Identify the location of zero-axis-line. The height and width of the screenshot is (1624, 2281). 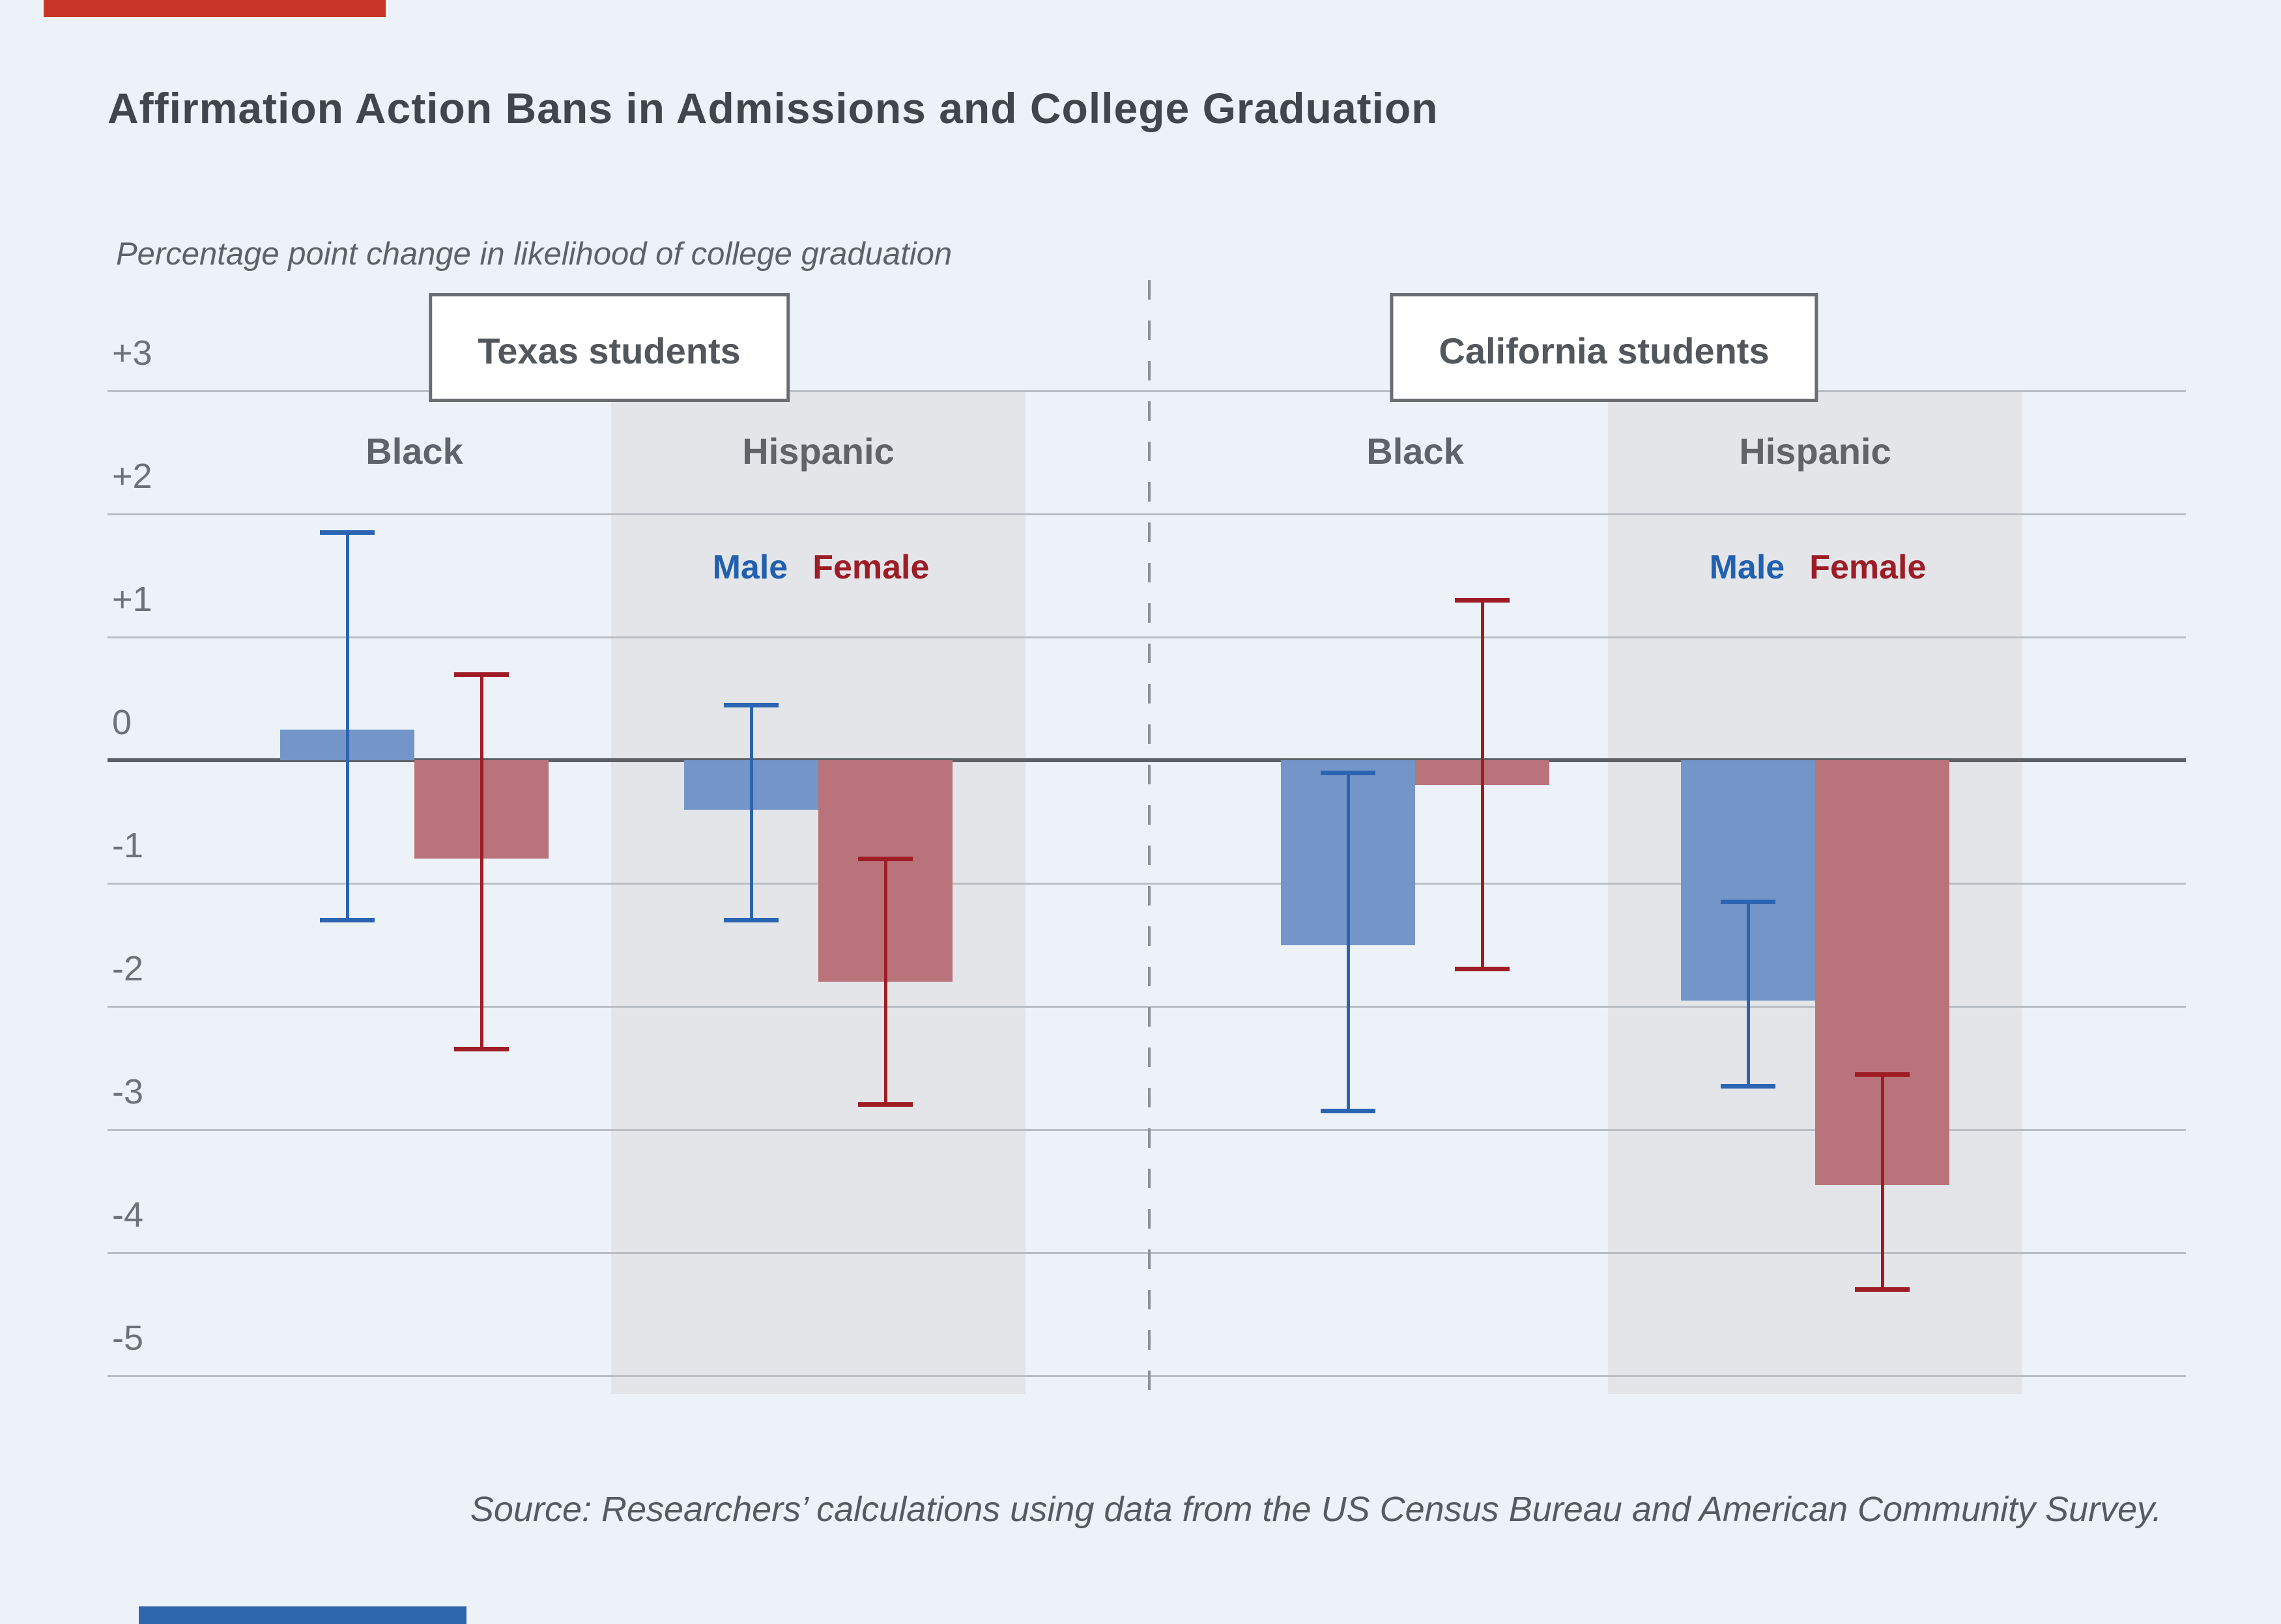
(1147, 760).